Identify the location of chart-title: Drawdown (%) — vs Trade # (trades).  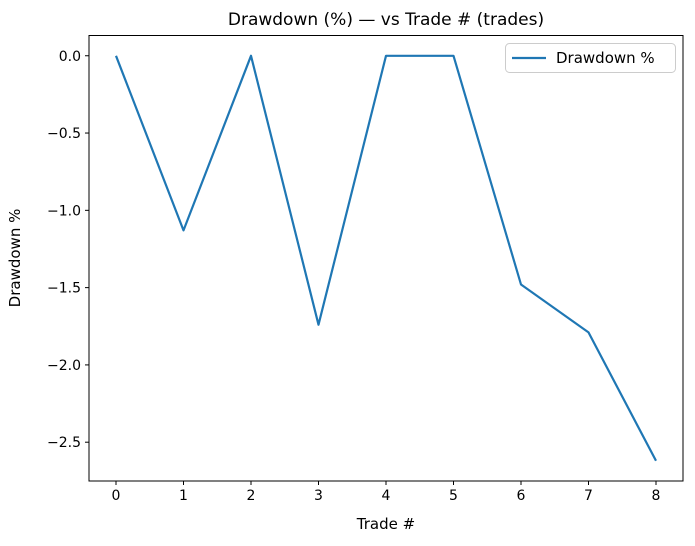
(386, 20).